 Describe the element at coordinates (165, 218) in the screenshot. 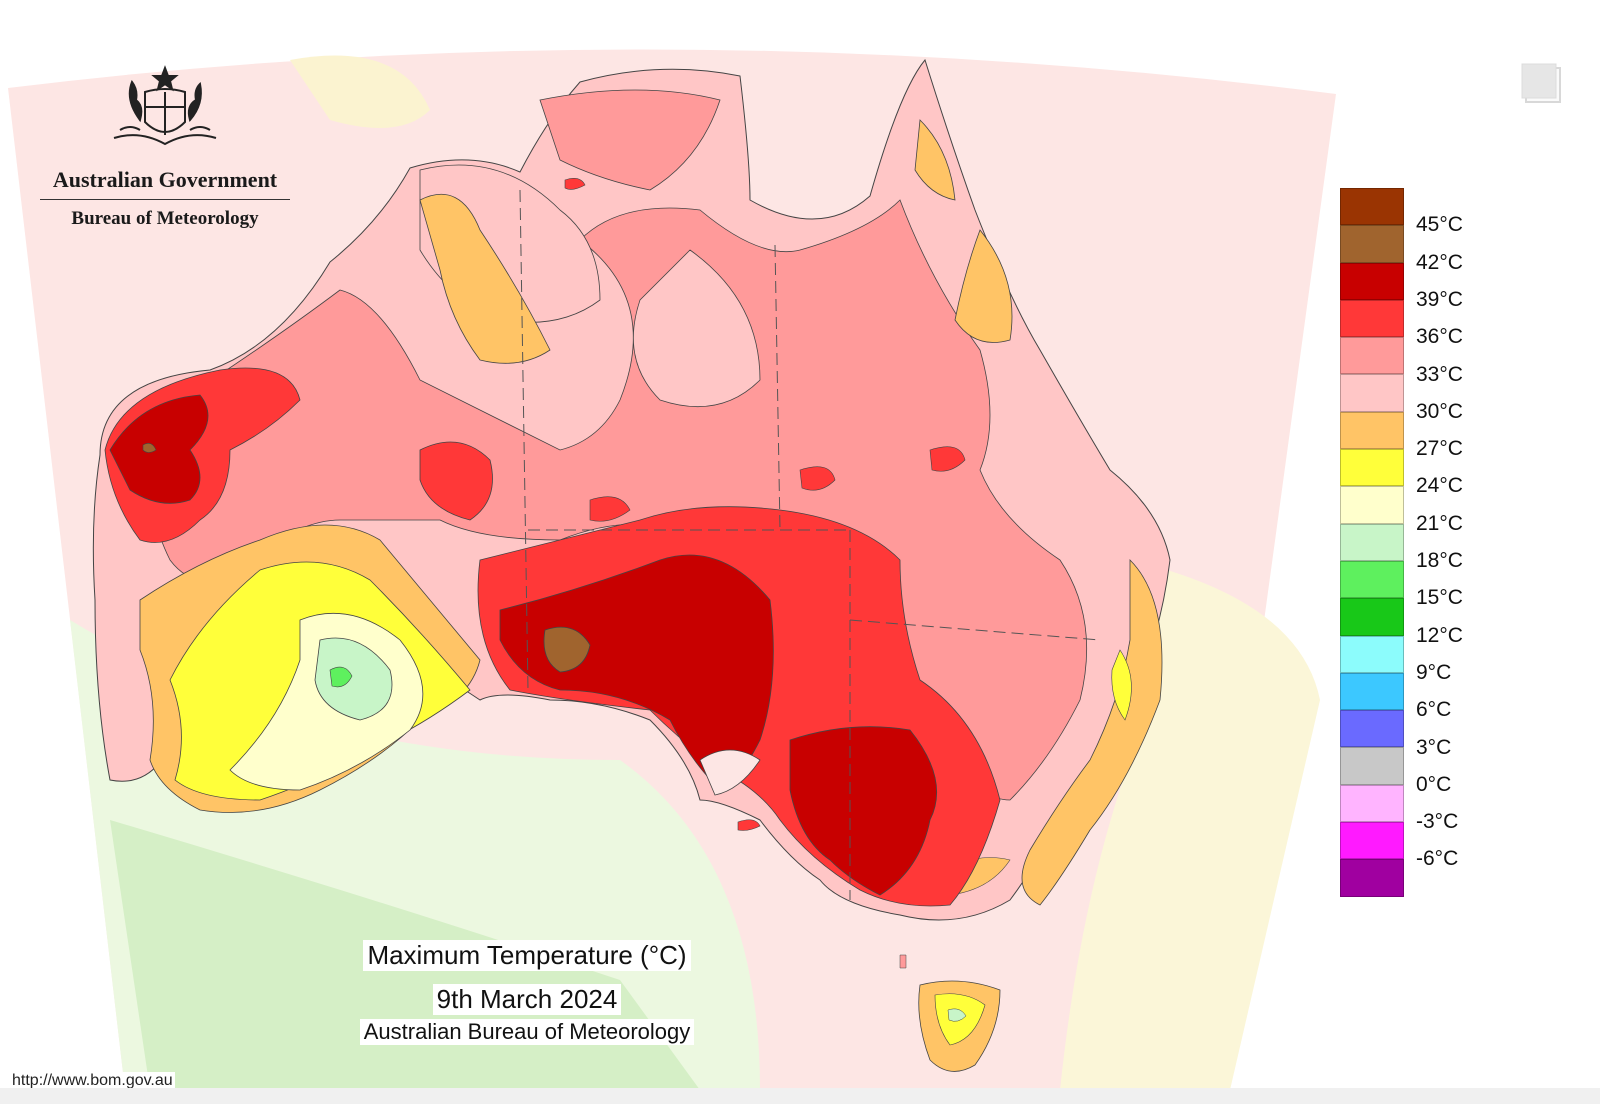

I see `logo-line2: Bureau of Meteorology` at that location.